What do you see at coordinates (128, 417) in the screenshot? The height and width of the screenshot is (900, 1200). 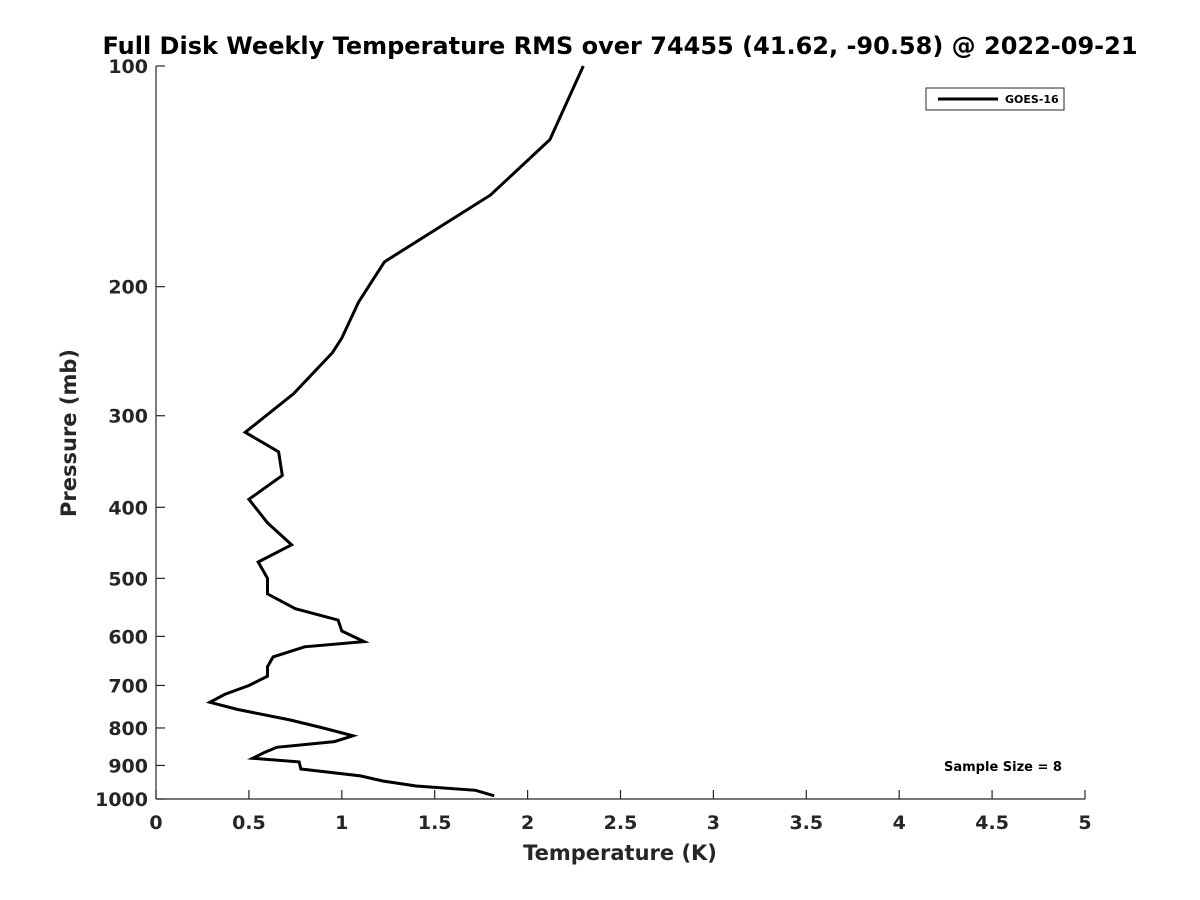 I see `y-tick-label: 300` at bounding box center [128, 417].